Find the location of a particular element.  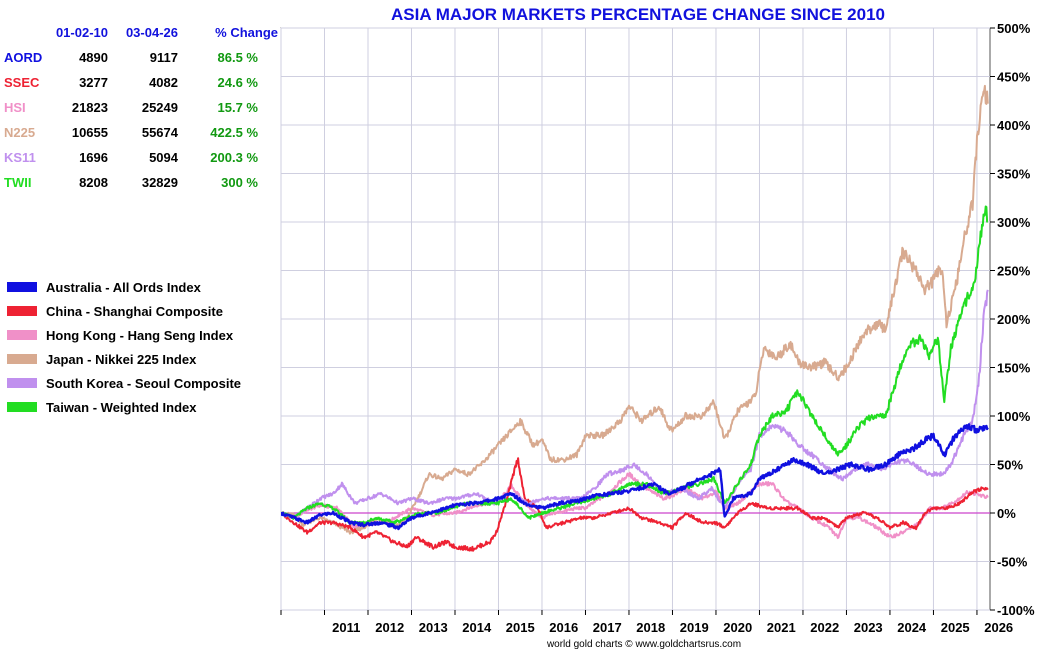

table-code: TWII is located at coordinates (17, 182).